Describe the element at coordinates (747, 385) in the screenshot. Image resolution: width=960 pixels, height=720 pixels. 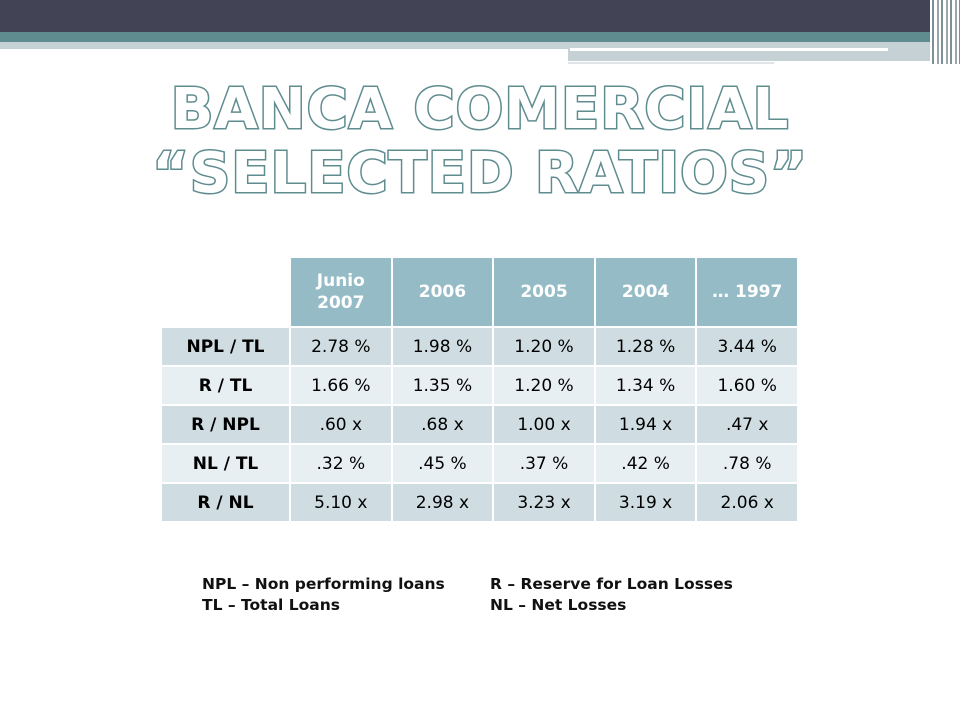
I see `table-cell: 1.60 %` at that location.